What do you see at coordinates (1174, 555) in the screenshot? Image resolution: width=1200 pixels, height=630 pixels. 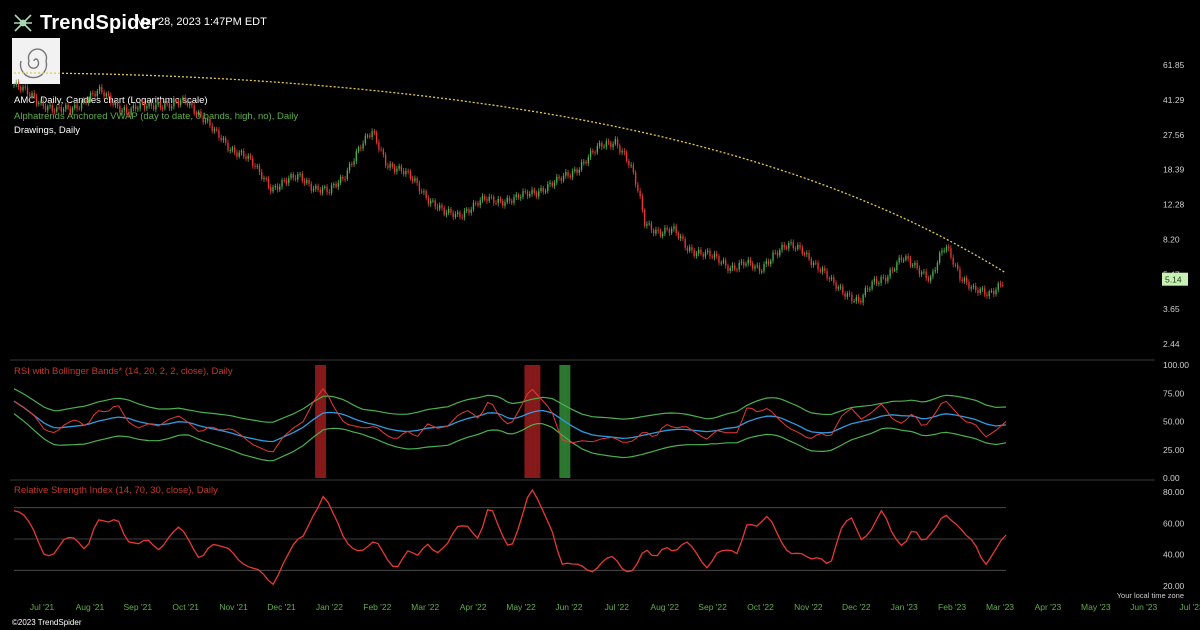 I see `rsi-tick-label: 40.00` at bounding box center [1174, 555].